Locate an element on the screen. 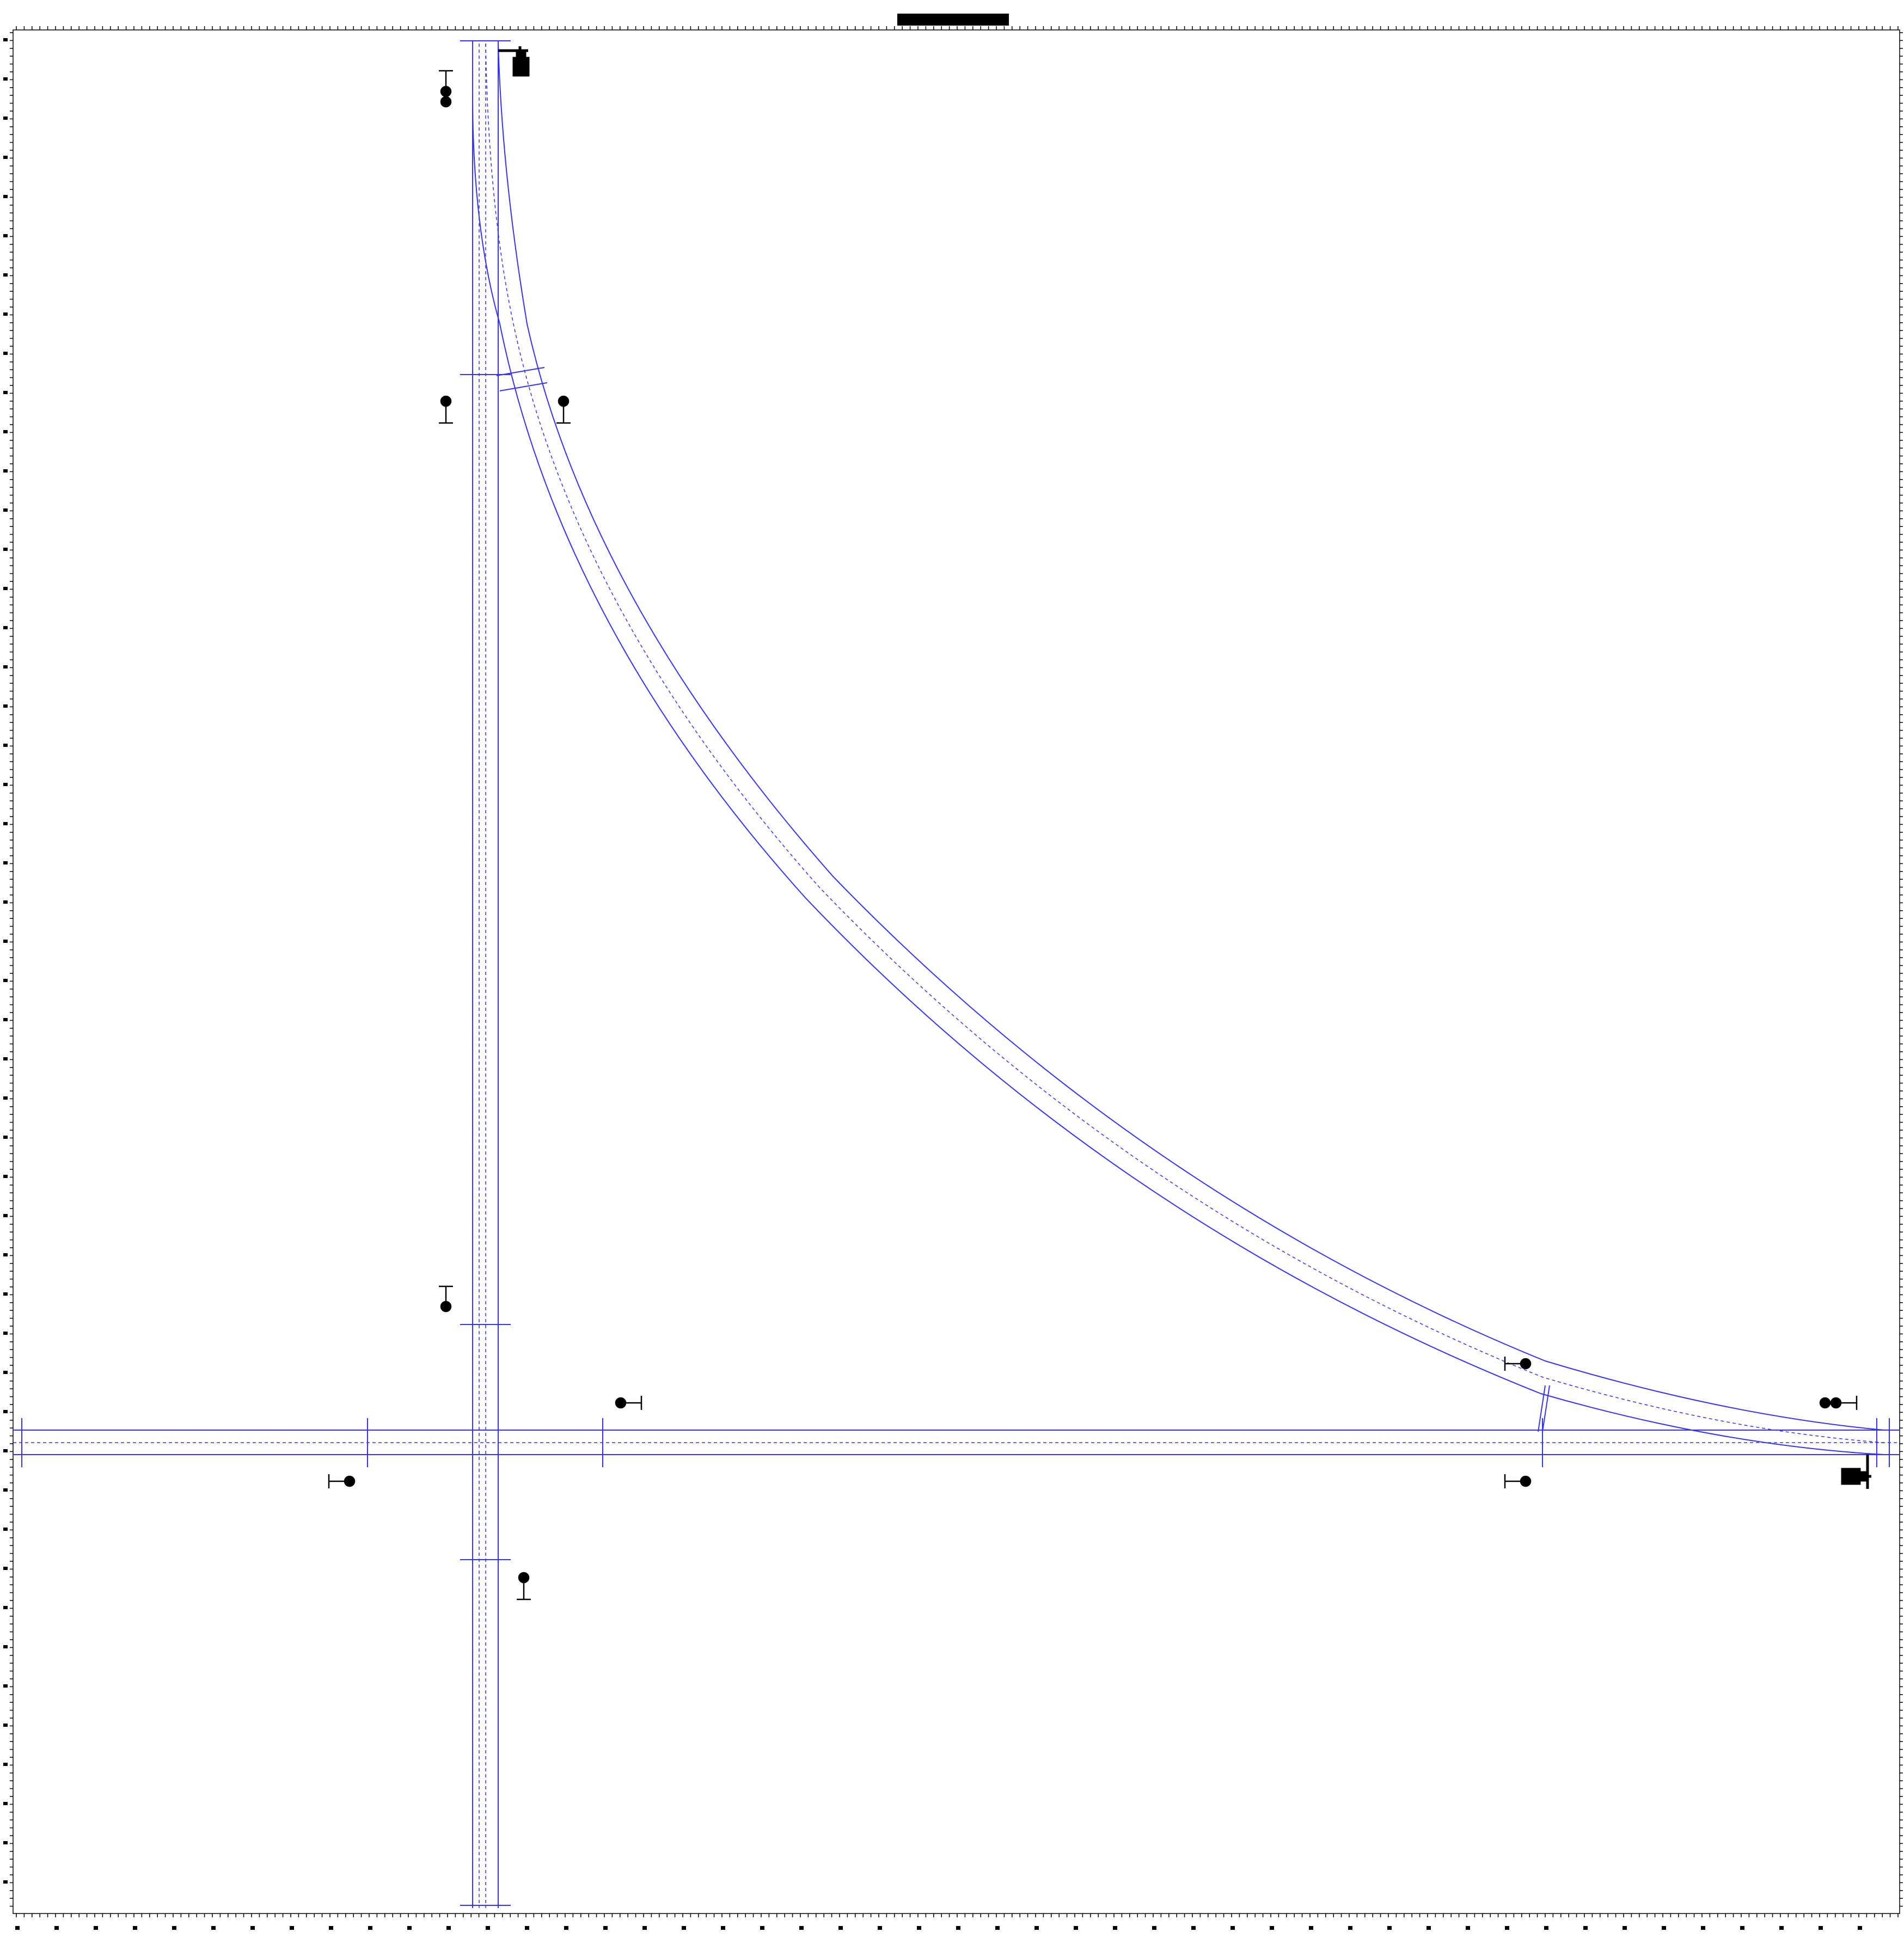  vertical-track is located at coordinates (486, 974).